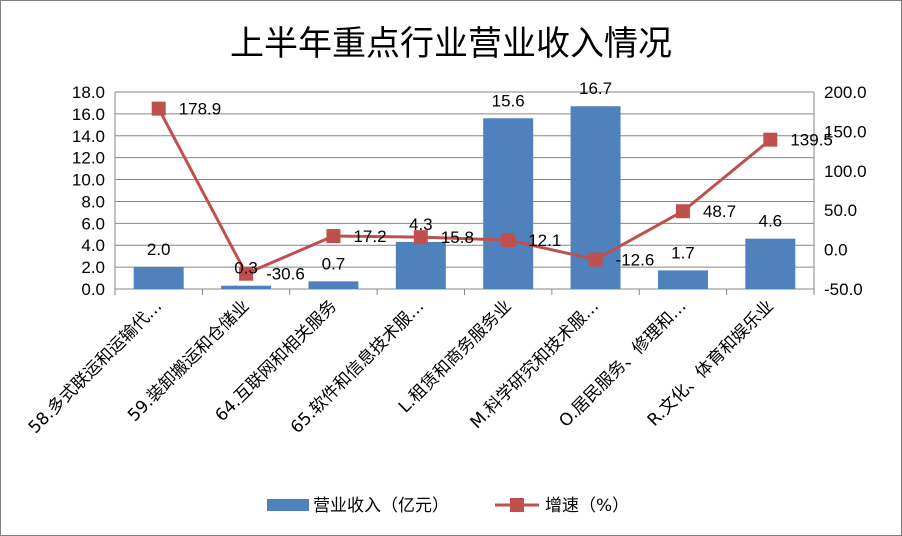 This screenshot has height=536, width=902. What do you see at coordinates (587, 506) in the screenshot?
I see `legend-label: 增速（%）` at bounding box center [587, 506].